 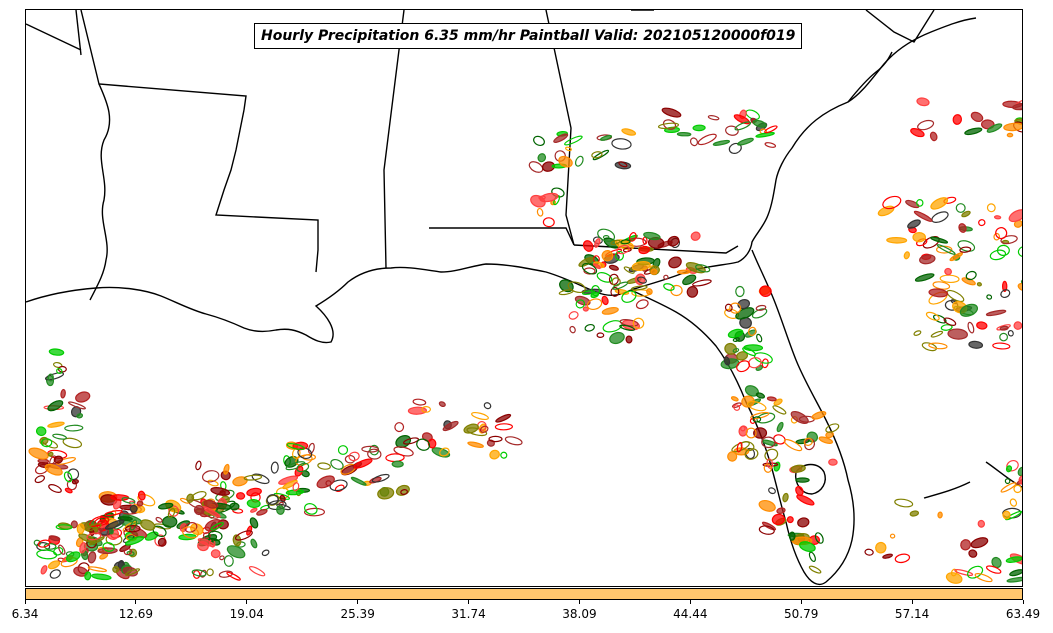 What do you see at coordinates (690, 614) in the screenshot?
I see `colorbar-tick-label: 44.44` at bounding box center [690, 614].